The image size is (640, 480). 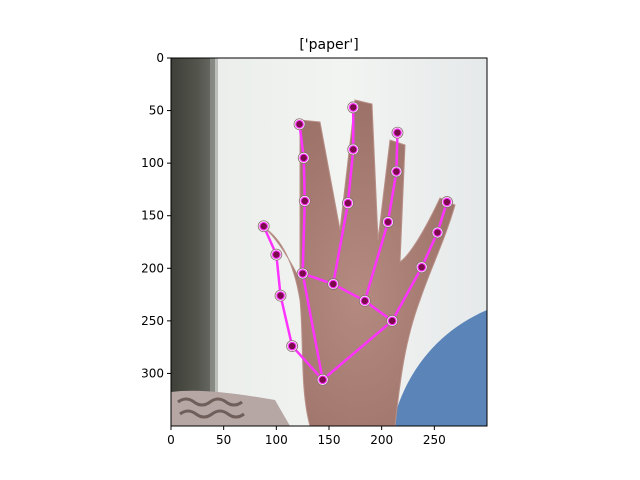 I want to click on y-tick-label: 50, so click(x=156, y=111).